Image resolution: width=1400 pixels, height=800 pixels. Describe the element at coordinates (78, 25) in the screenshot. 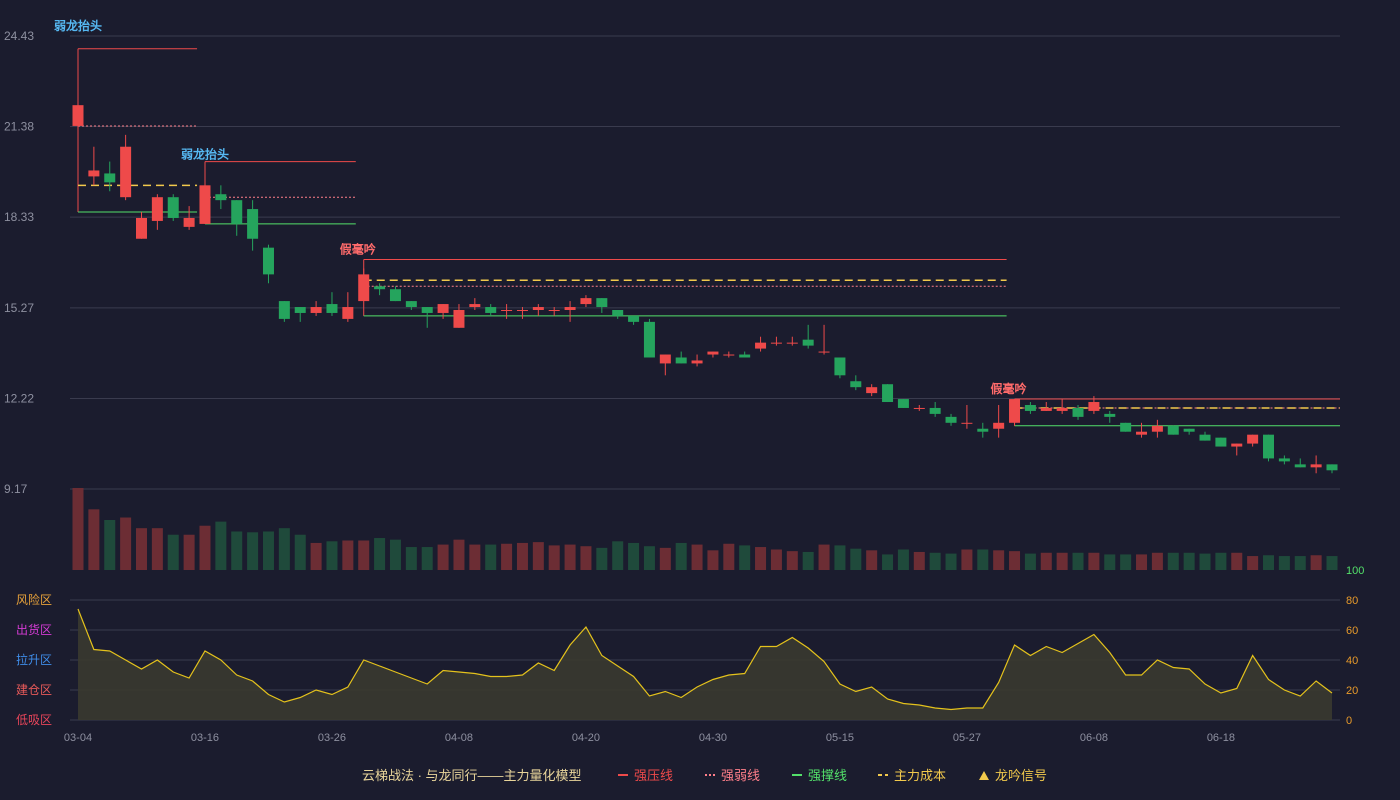

I see `signal-label: 弱龙抬头` at that location.